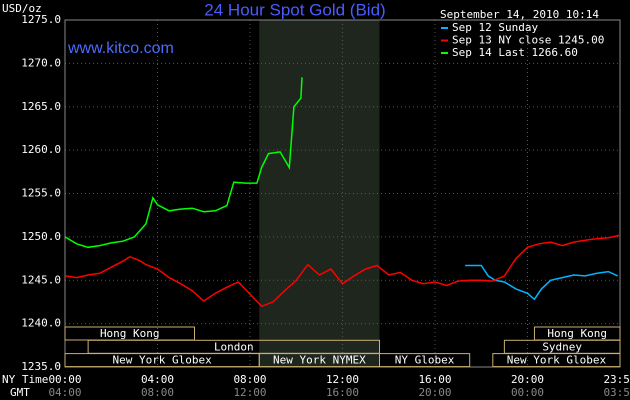  Describe the element at coordinates (41, 323) in the screenshot. I see `y-tick-label: 1240.0` at that location.